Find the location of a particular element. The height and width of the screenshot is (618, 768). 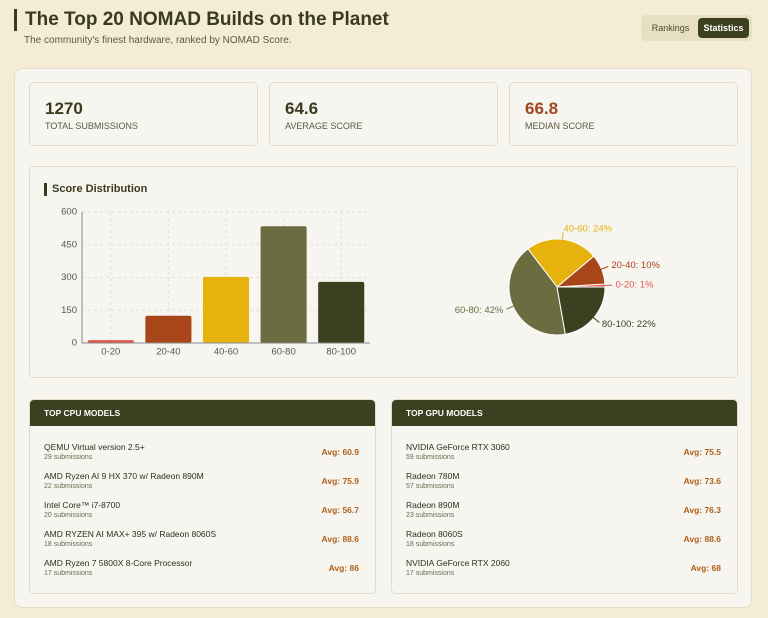

row-average: Avg: 56.7 is located at coordinates (340, 510).